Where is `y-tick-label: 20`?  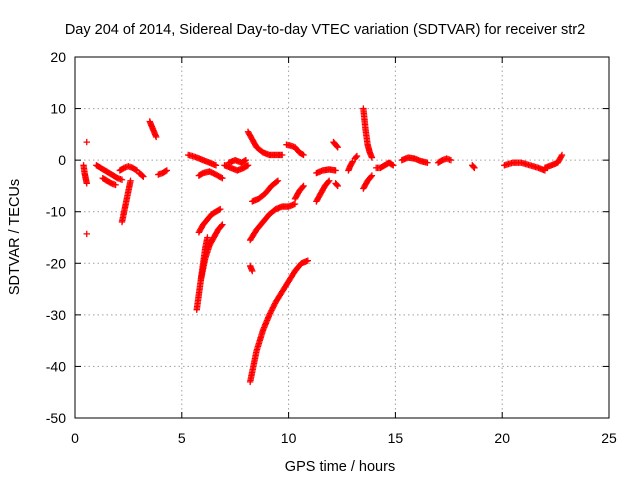
y-tick-label: 20 is located at coordinates (58, 57).